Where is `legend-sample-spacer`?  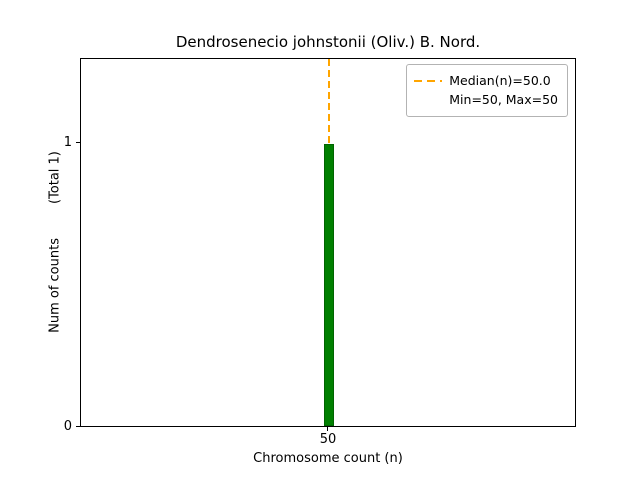 legend-sample-spacer is located at coordinates (428, 100).